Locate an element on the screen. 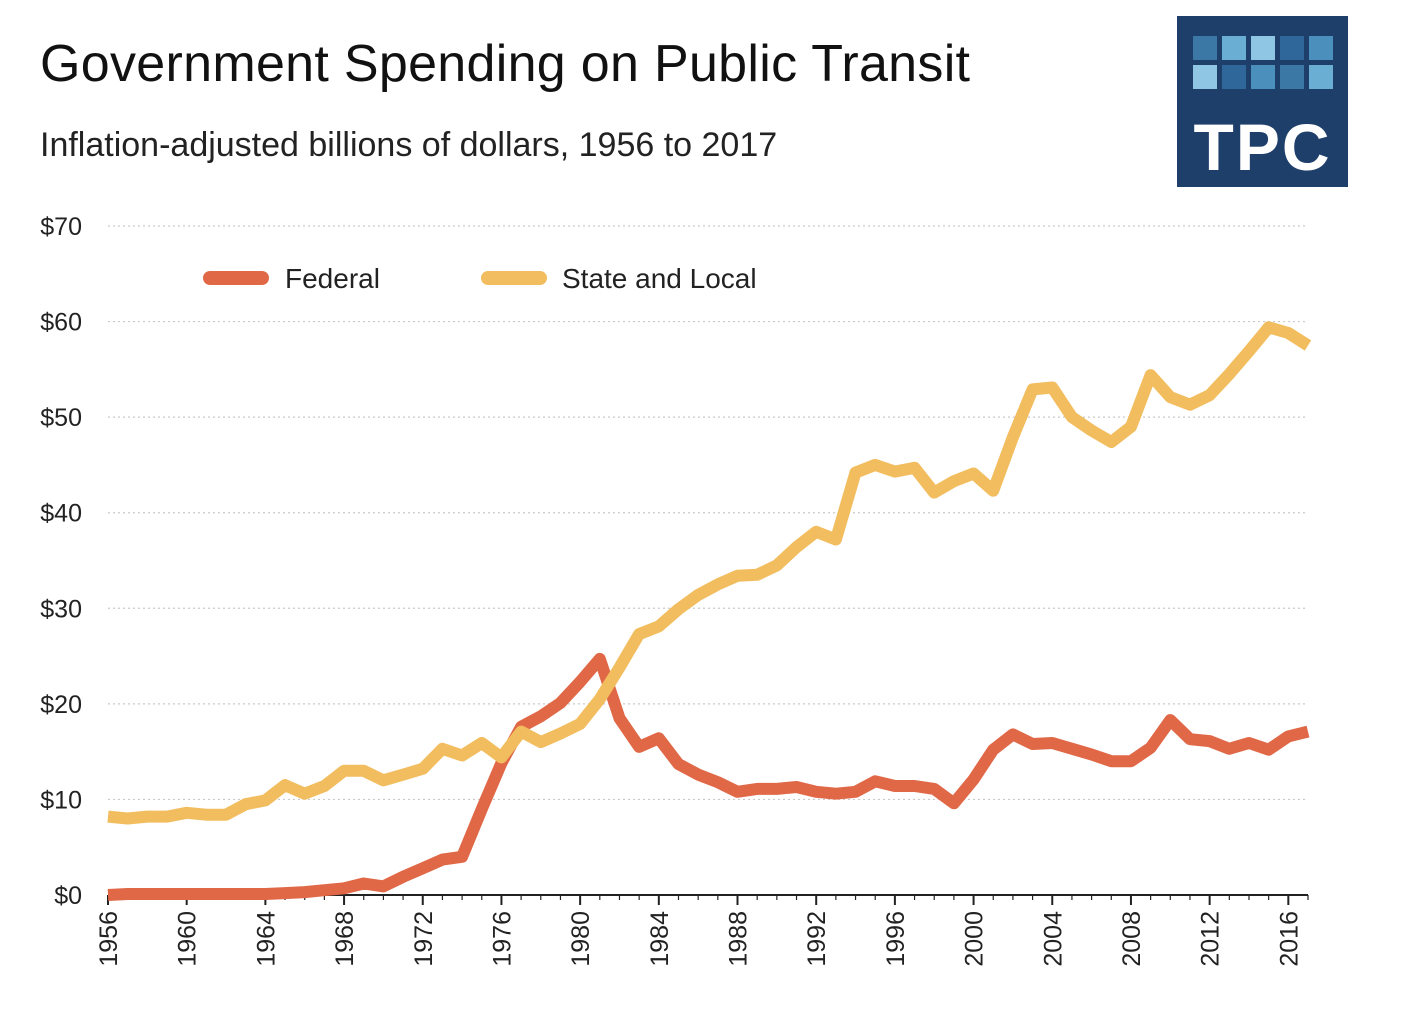 This screenshot has width=1412, height=1020. x-tick-label: 1976 is located at coordinates (502, 939).